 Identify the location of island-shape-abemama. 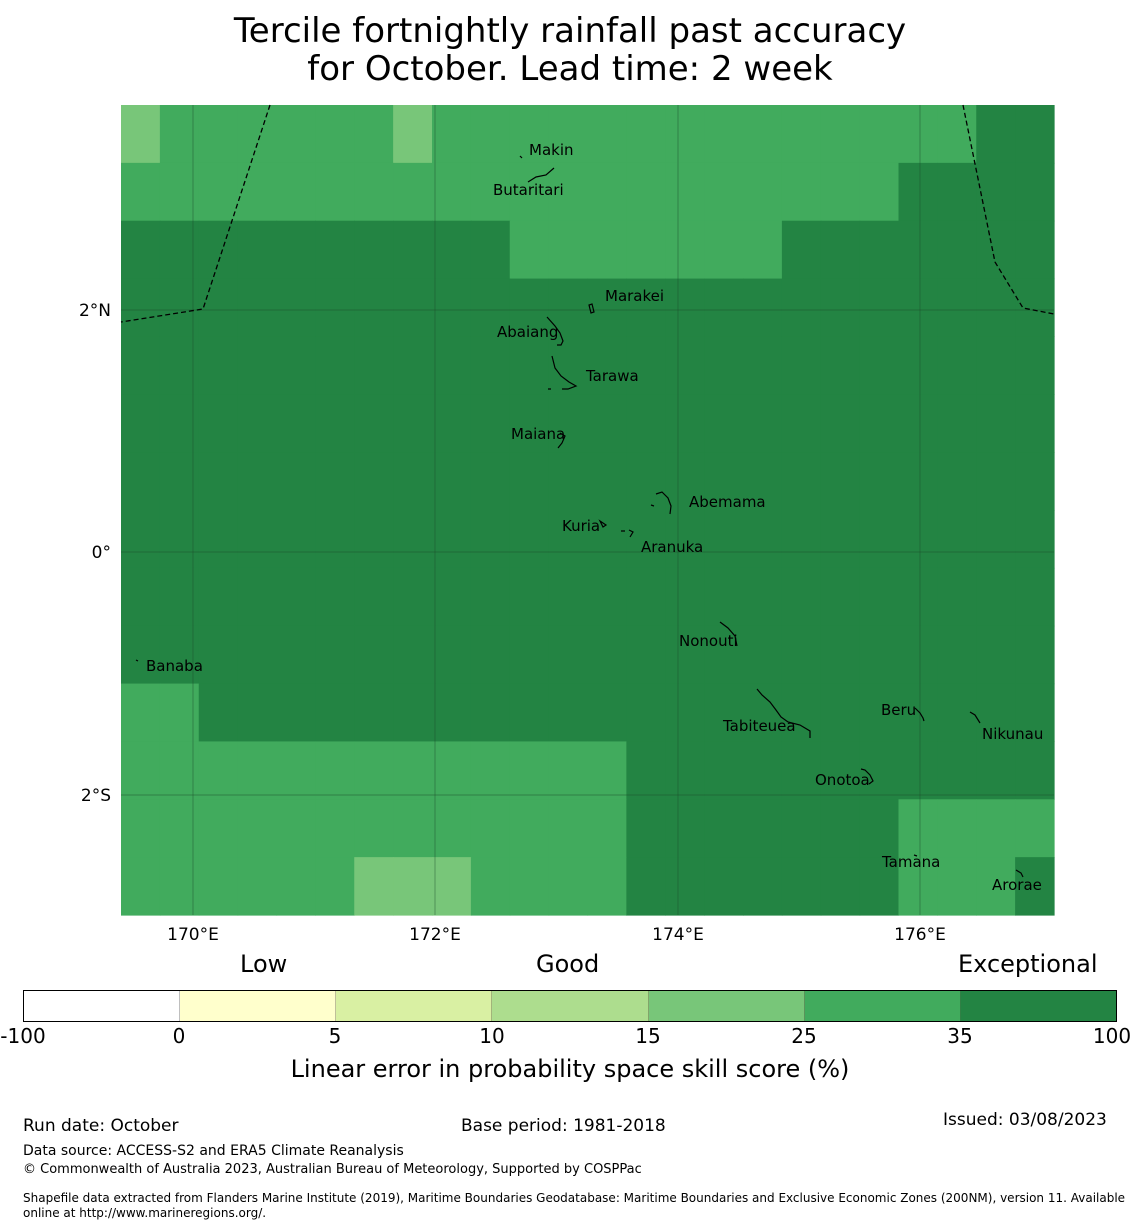
(661, 503).